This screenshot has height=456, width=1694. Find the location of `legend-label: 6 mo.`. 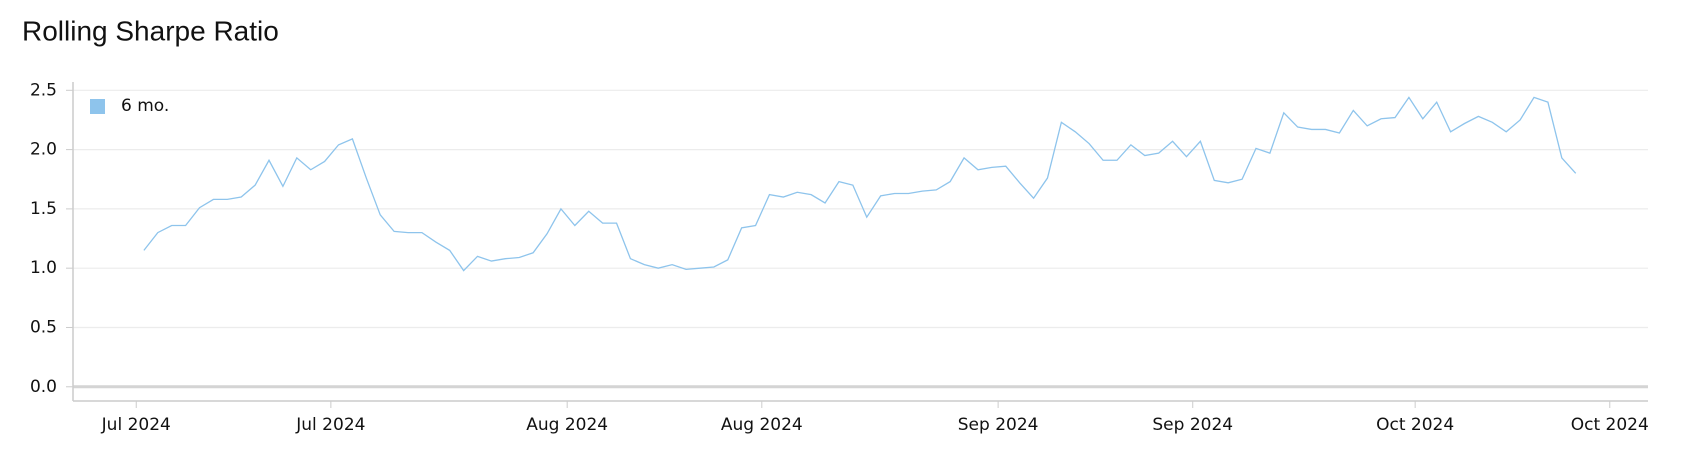

legend-label: 6 mo. is located at coordinates (145, 106).